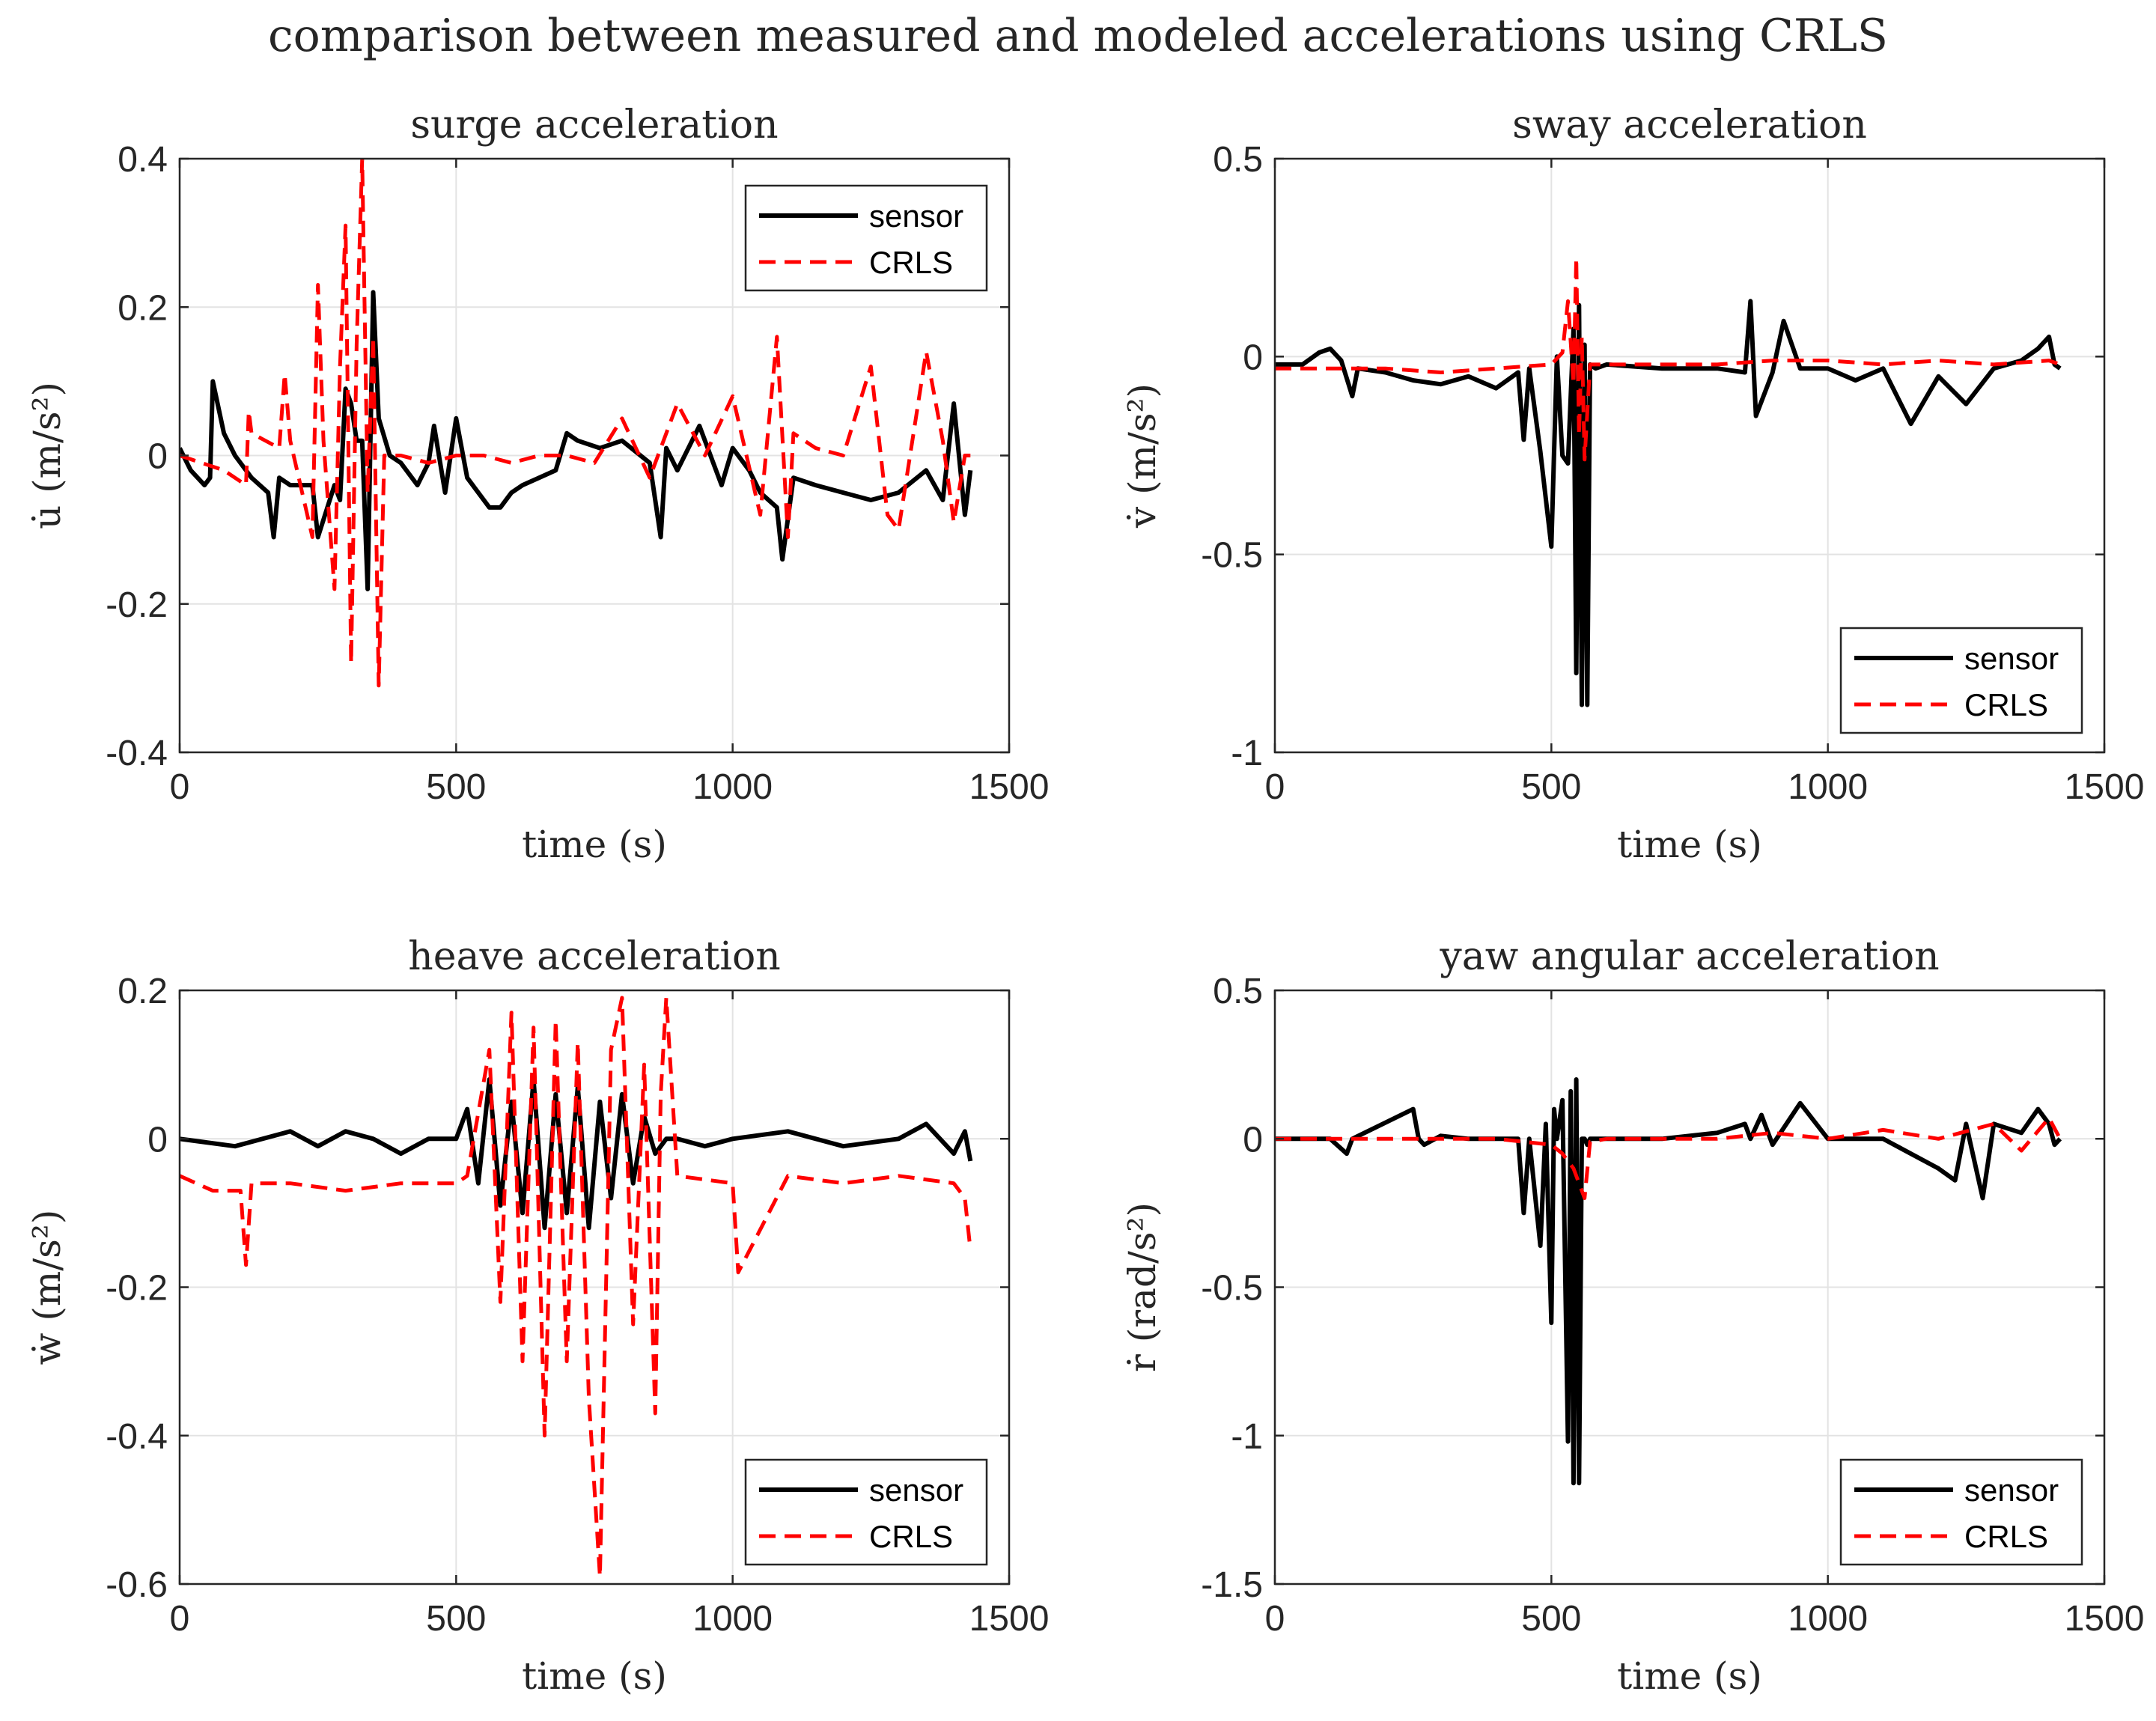 The height and width of the screenshot is (1721, 2156). What do you see at coordinates (1232, 1585) in the screenshot?
I see `y-tick-label: -1.5` at bounding box center [1232, 1585].